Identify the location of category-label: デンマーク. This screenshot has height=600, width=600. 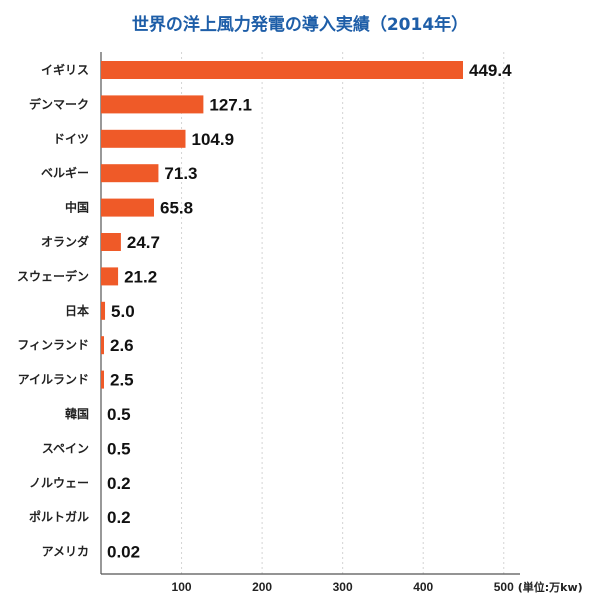
(59, 103).